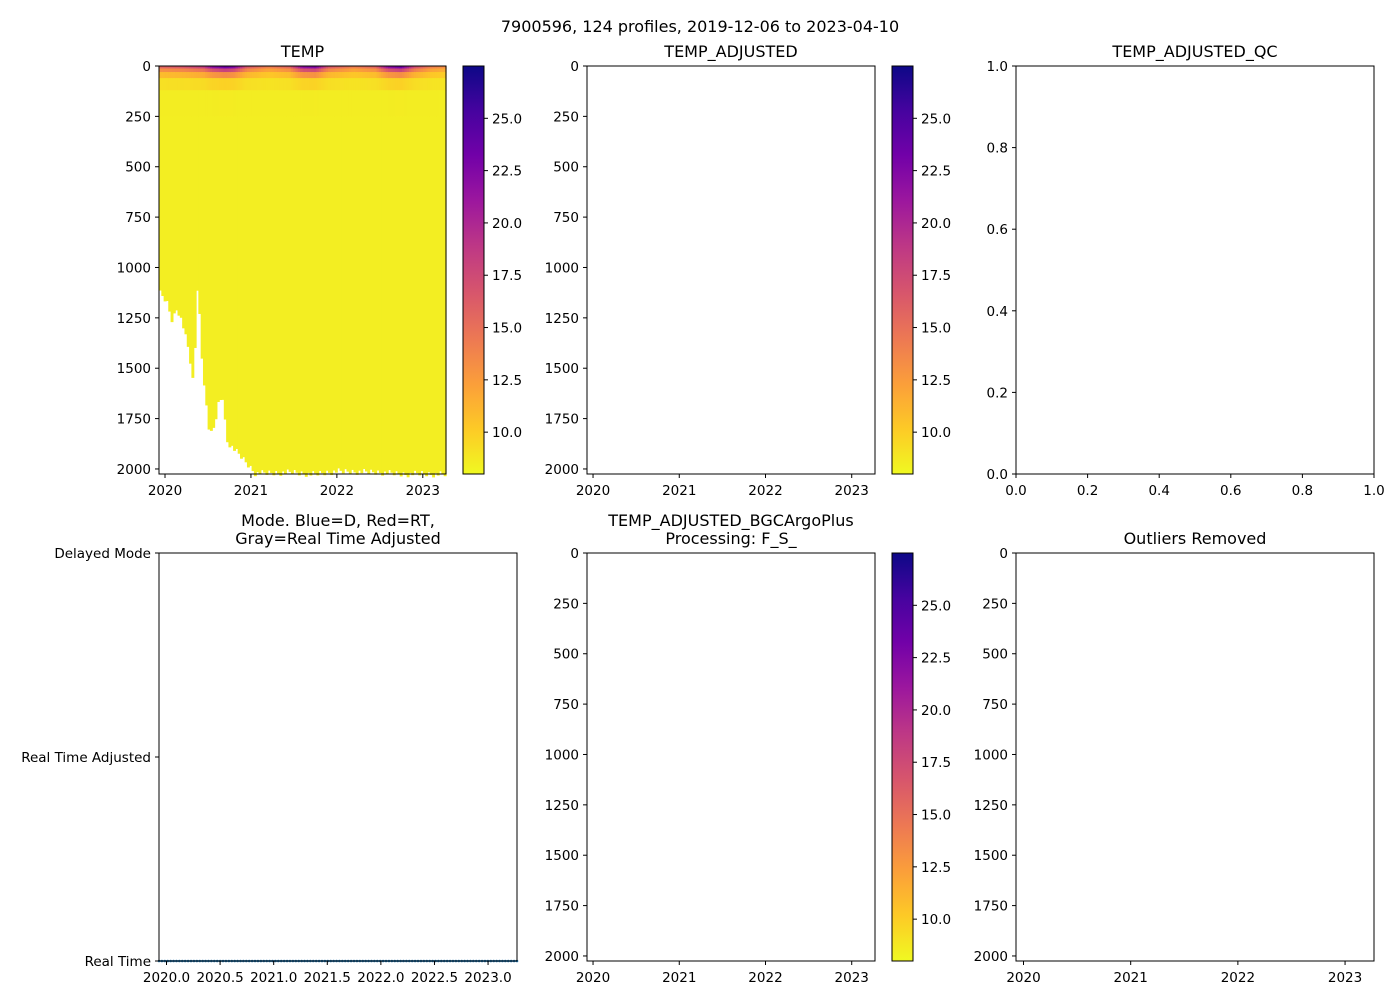  What do you see at coordinates (566, 168) in the screenshot?
I see `y-tick-label: 500` at bounding box center [566, 168].